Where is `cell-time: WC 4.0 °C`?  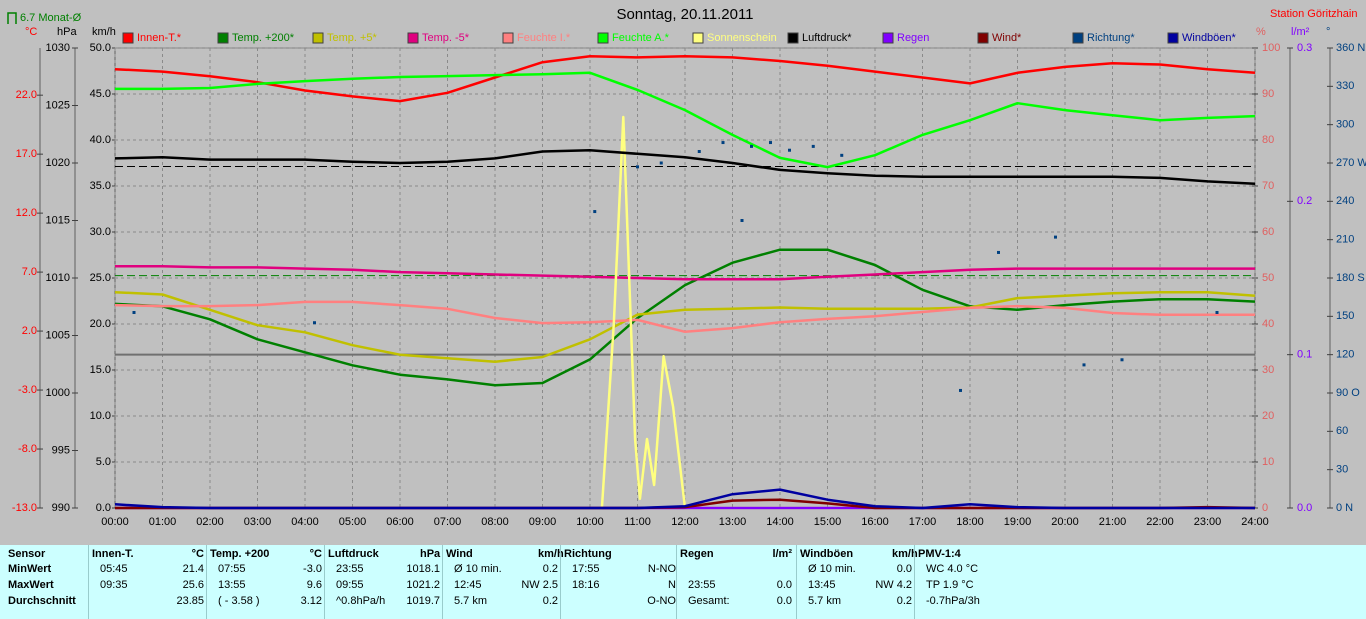
cell-time: WC 4.0 °C is located at coordinates (952, 569).